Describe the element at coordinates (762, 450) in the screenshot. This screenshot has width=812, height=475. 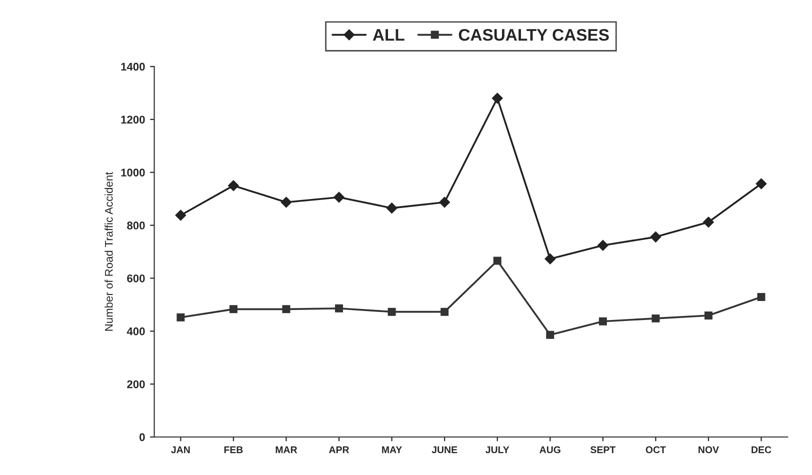
I see `x-tick-label: DEC` at that location.